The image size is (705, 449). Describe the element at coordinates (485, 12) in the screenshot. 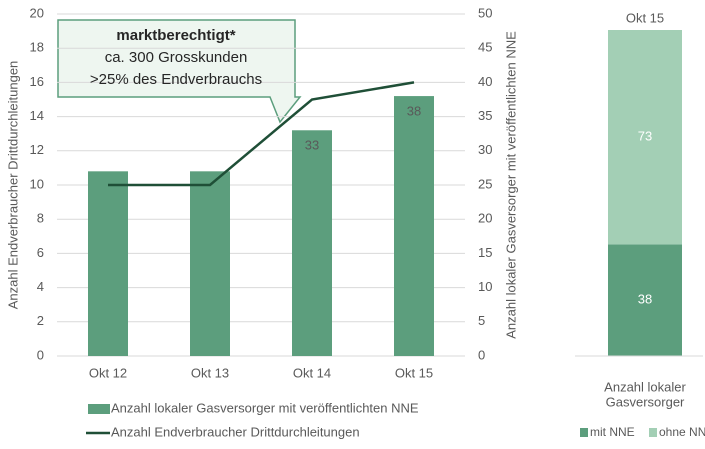

I see `y2-tick-label: 50` at that location.